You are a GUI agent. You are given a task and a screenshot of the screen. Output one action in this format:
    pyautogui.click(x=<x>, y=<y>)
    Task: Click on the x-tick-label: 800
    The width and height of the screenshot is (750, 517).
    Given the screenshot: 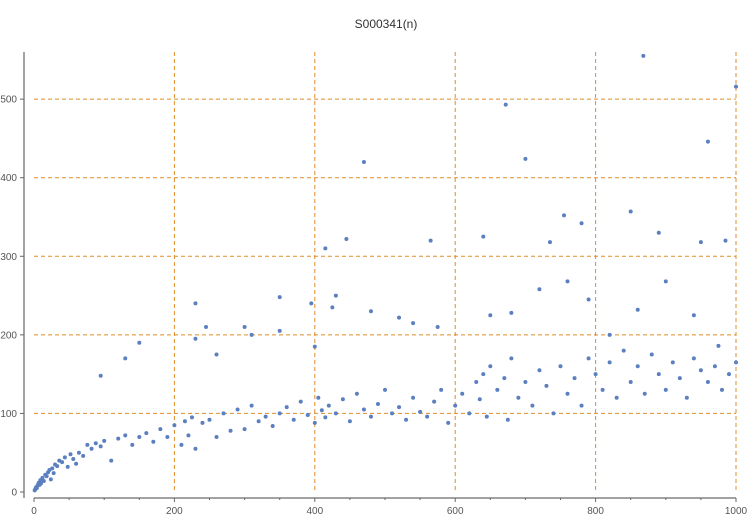 What is the action you would take?
    pyautogui.click(x=595, y=511)
    